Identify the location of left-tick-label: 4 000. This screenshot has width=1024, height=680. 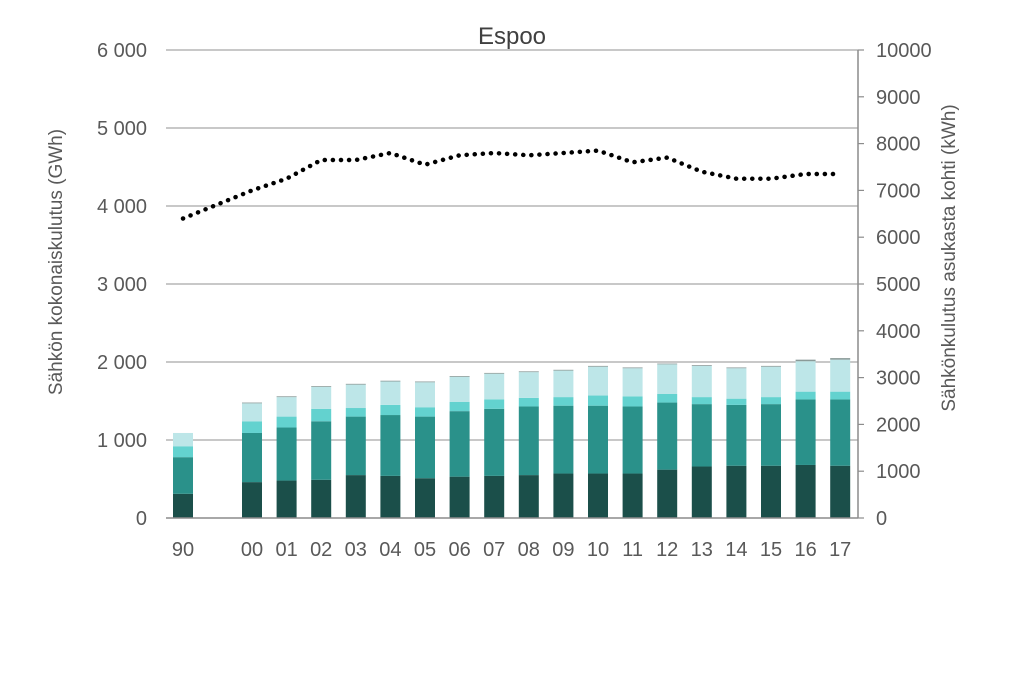
(122, 207).